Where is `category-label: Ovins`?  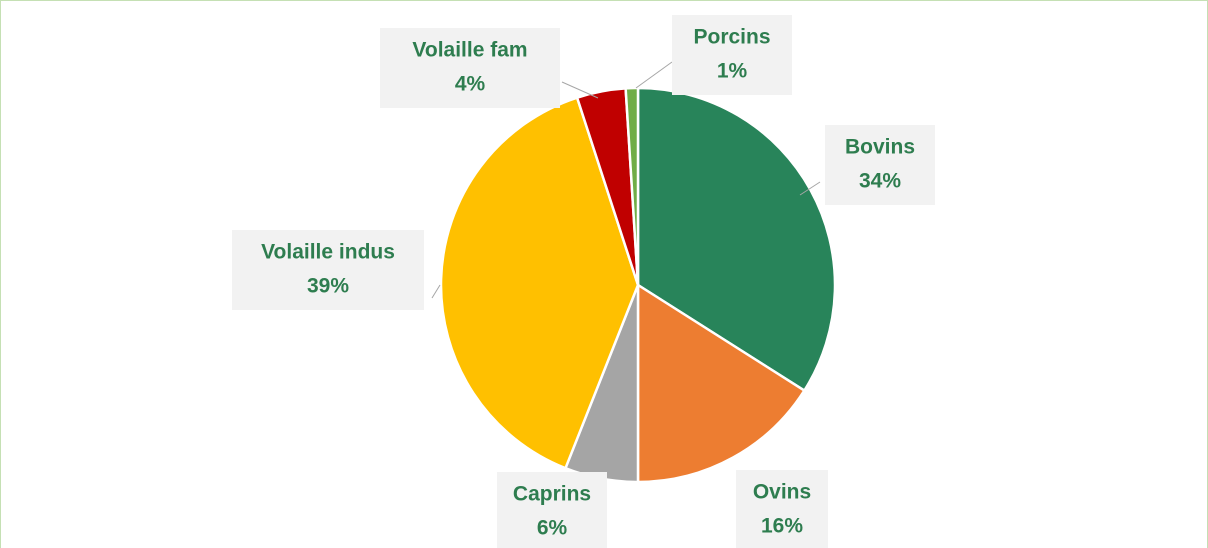
category-label: Ovins is located at coordinates (782, 492).